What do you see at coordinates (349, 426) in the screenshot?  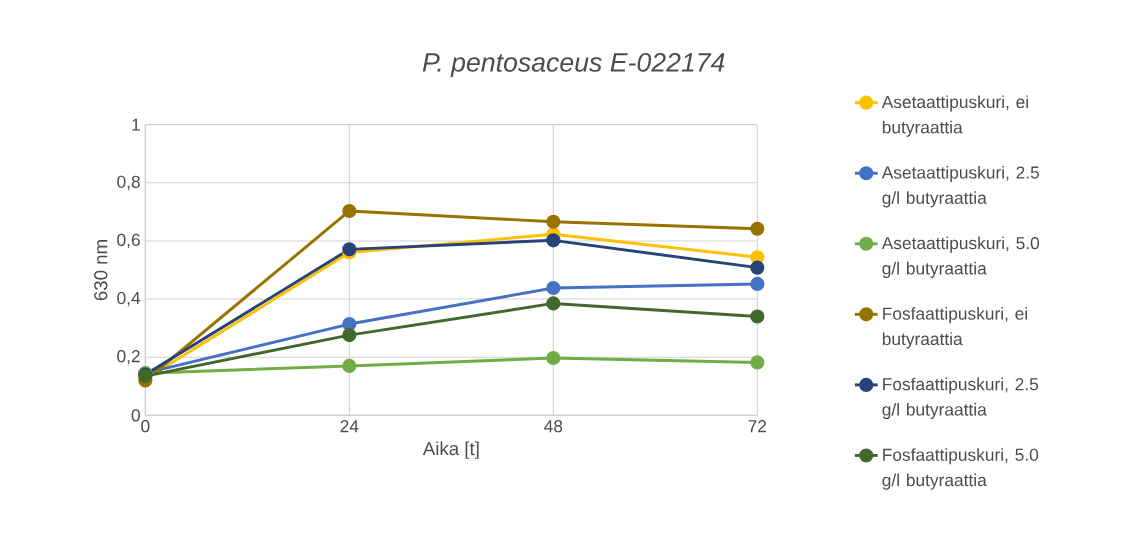 I see `x-tick-label: 24` at bounding box center [349, 426].